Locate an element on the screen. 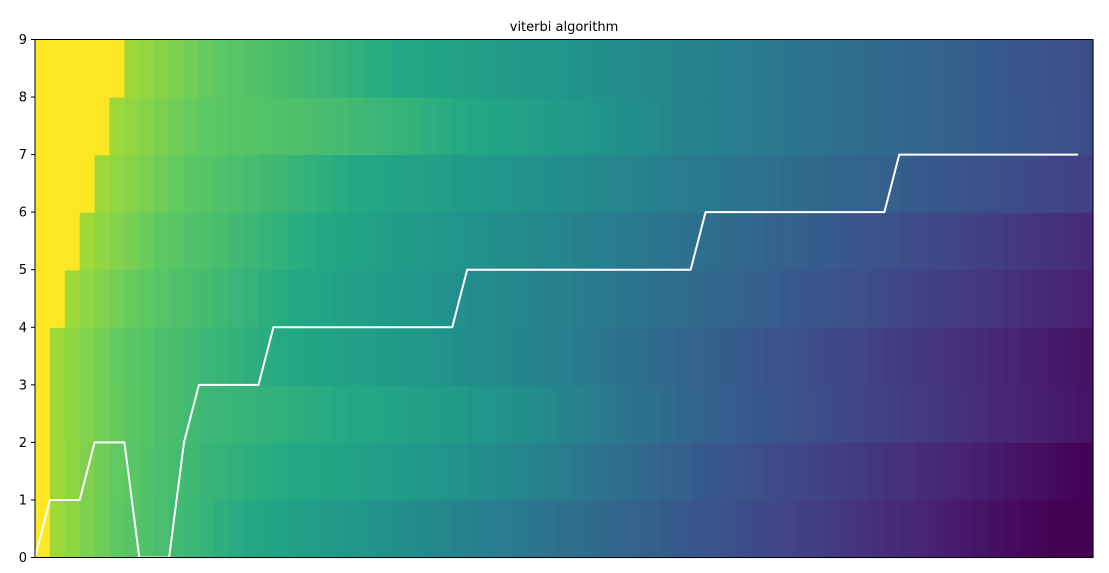 The image size is (1109, 573). y-axis: 0 1 2 3 4 5 6 7 8 9 is located at coordinates (27, 299).